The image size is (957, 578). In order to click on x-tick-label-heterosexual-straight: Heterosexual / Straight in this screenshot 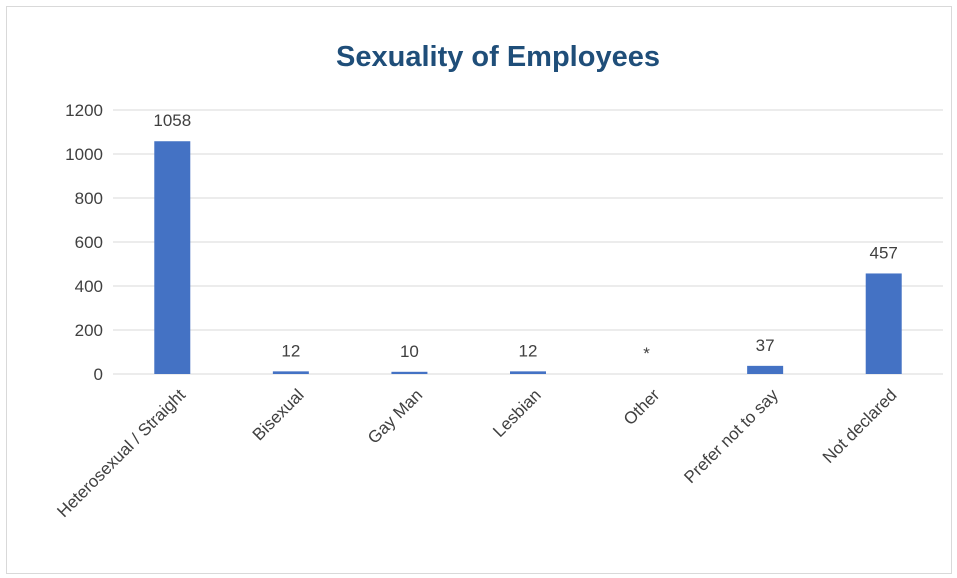, I will do `click(121, 453)`.